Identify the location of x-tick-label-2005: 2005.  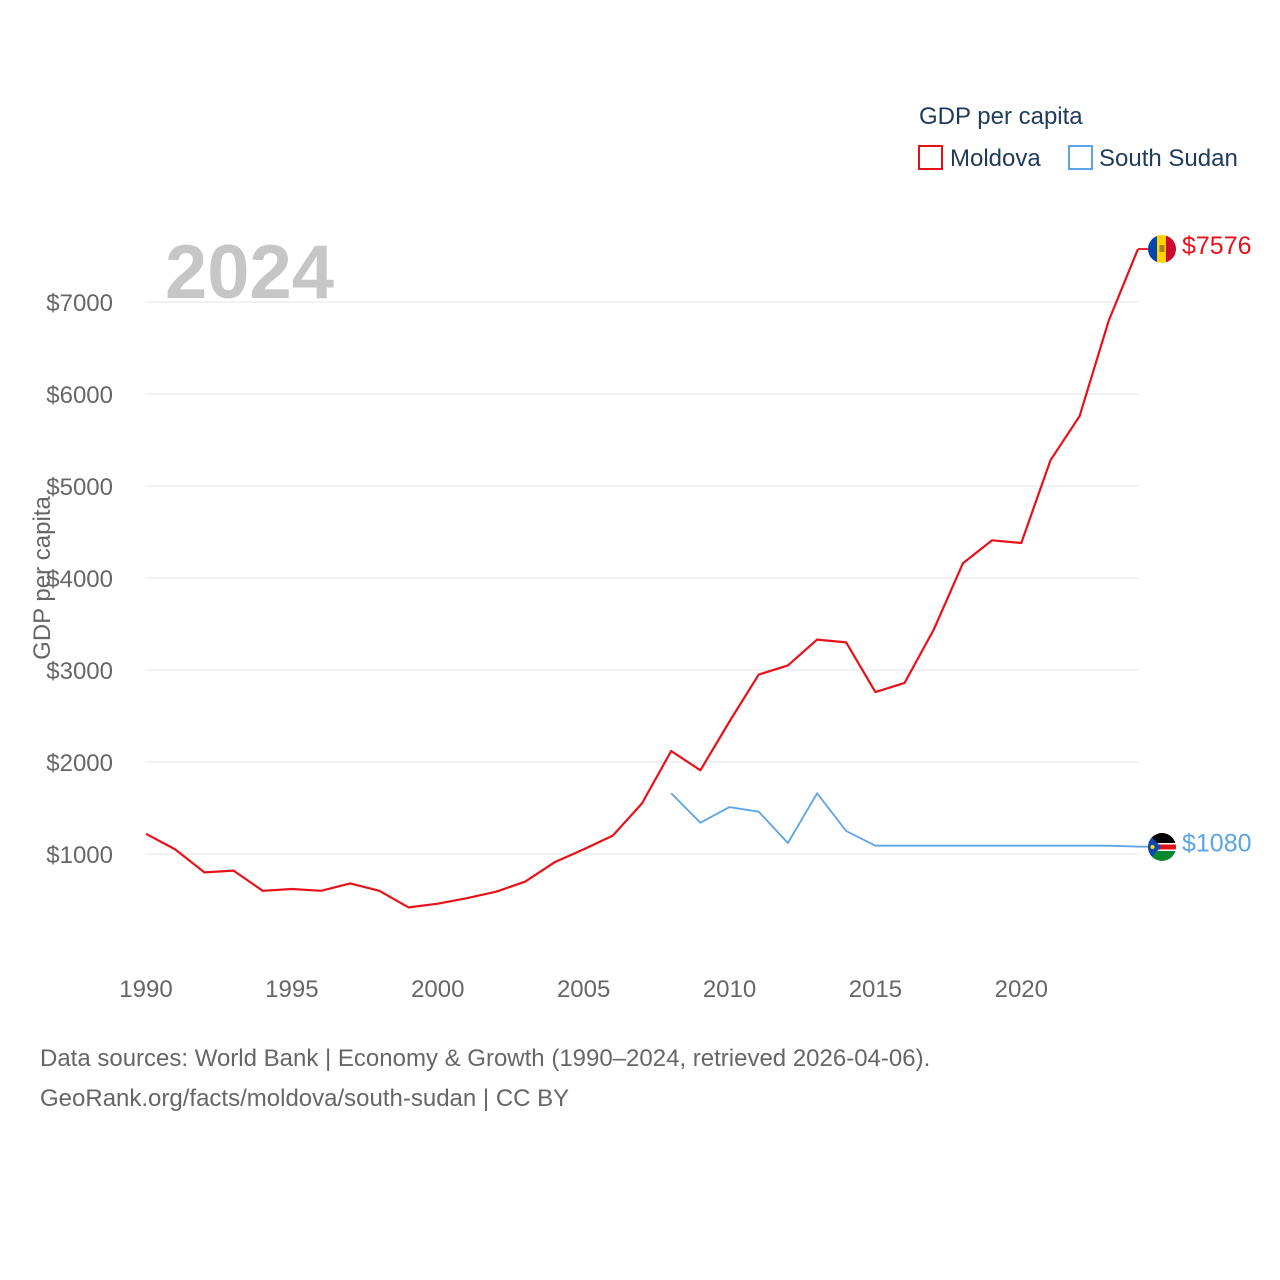
(583, 989).